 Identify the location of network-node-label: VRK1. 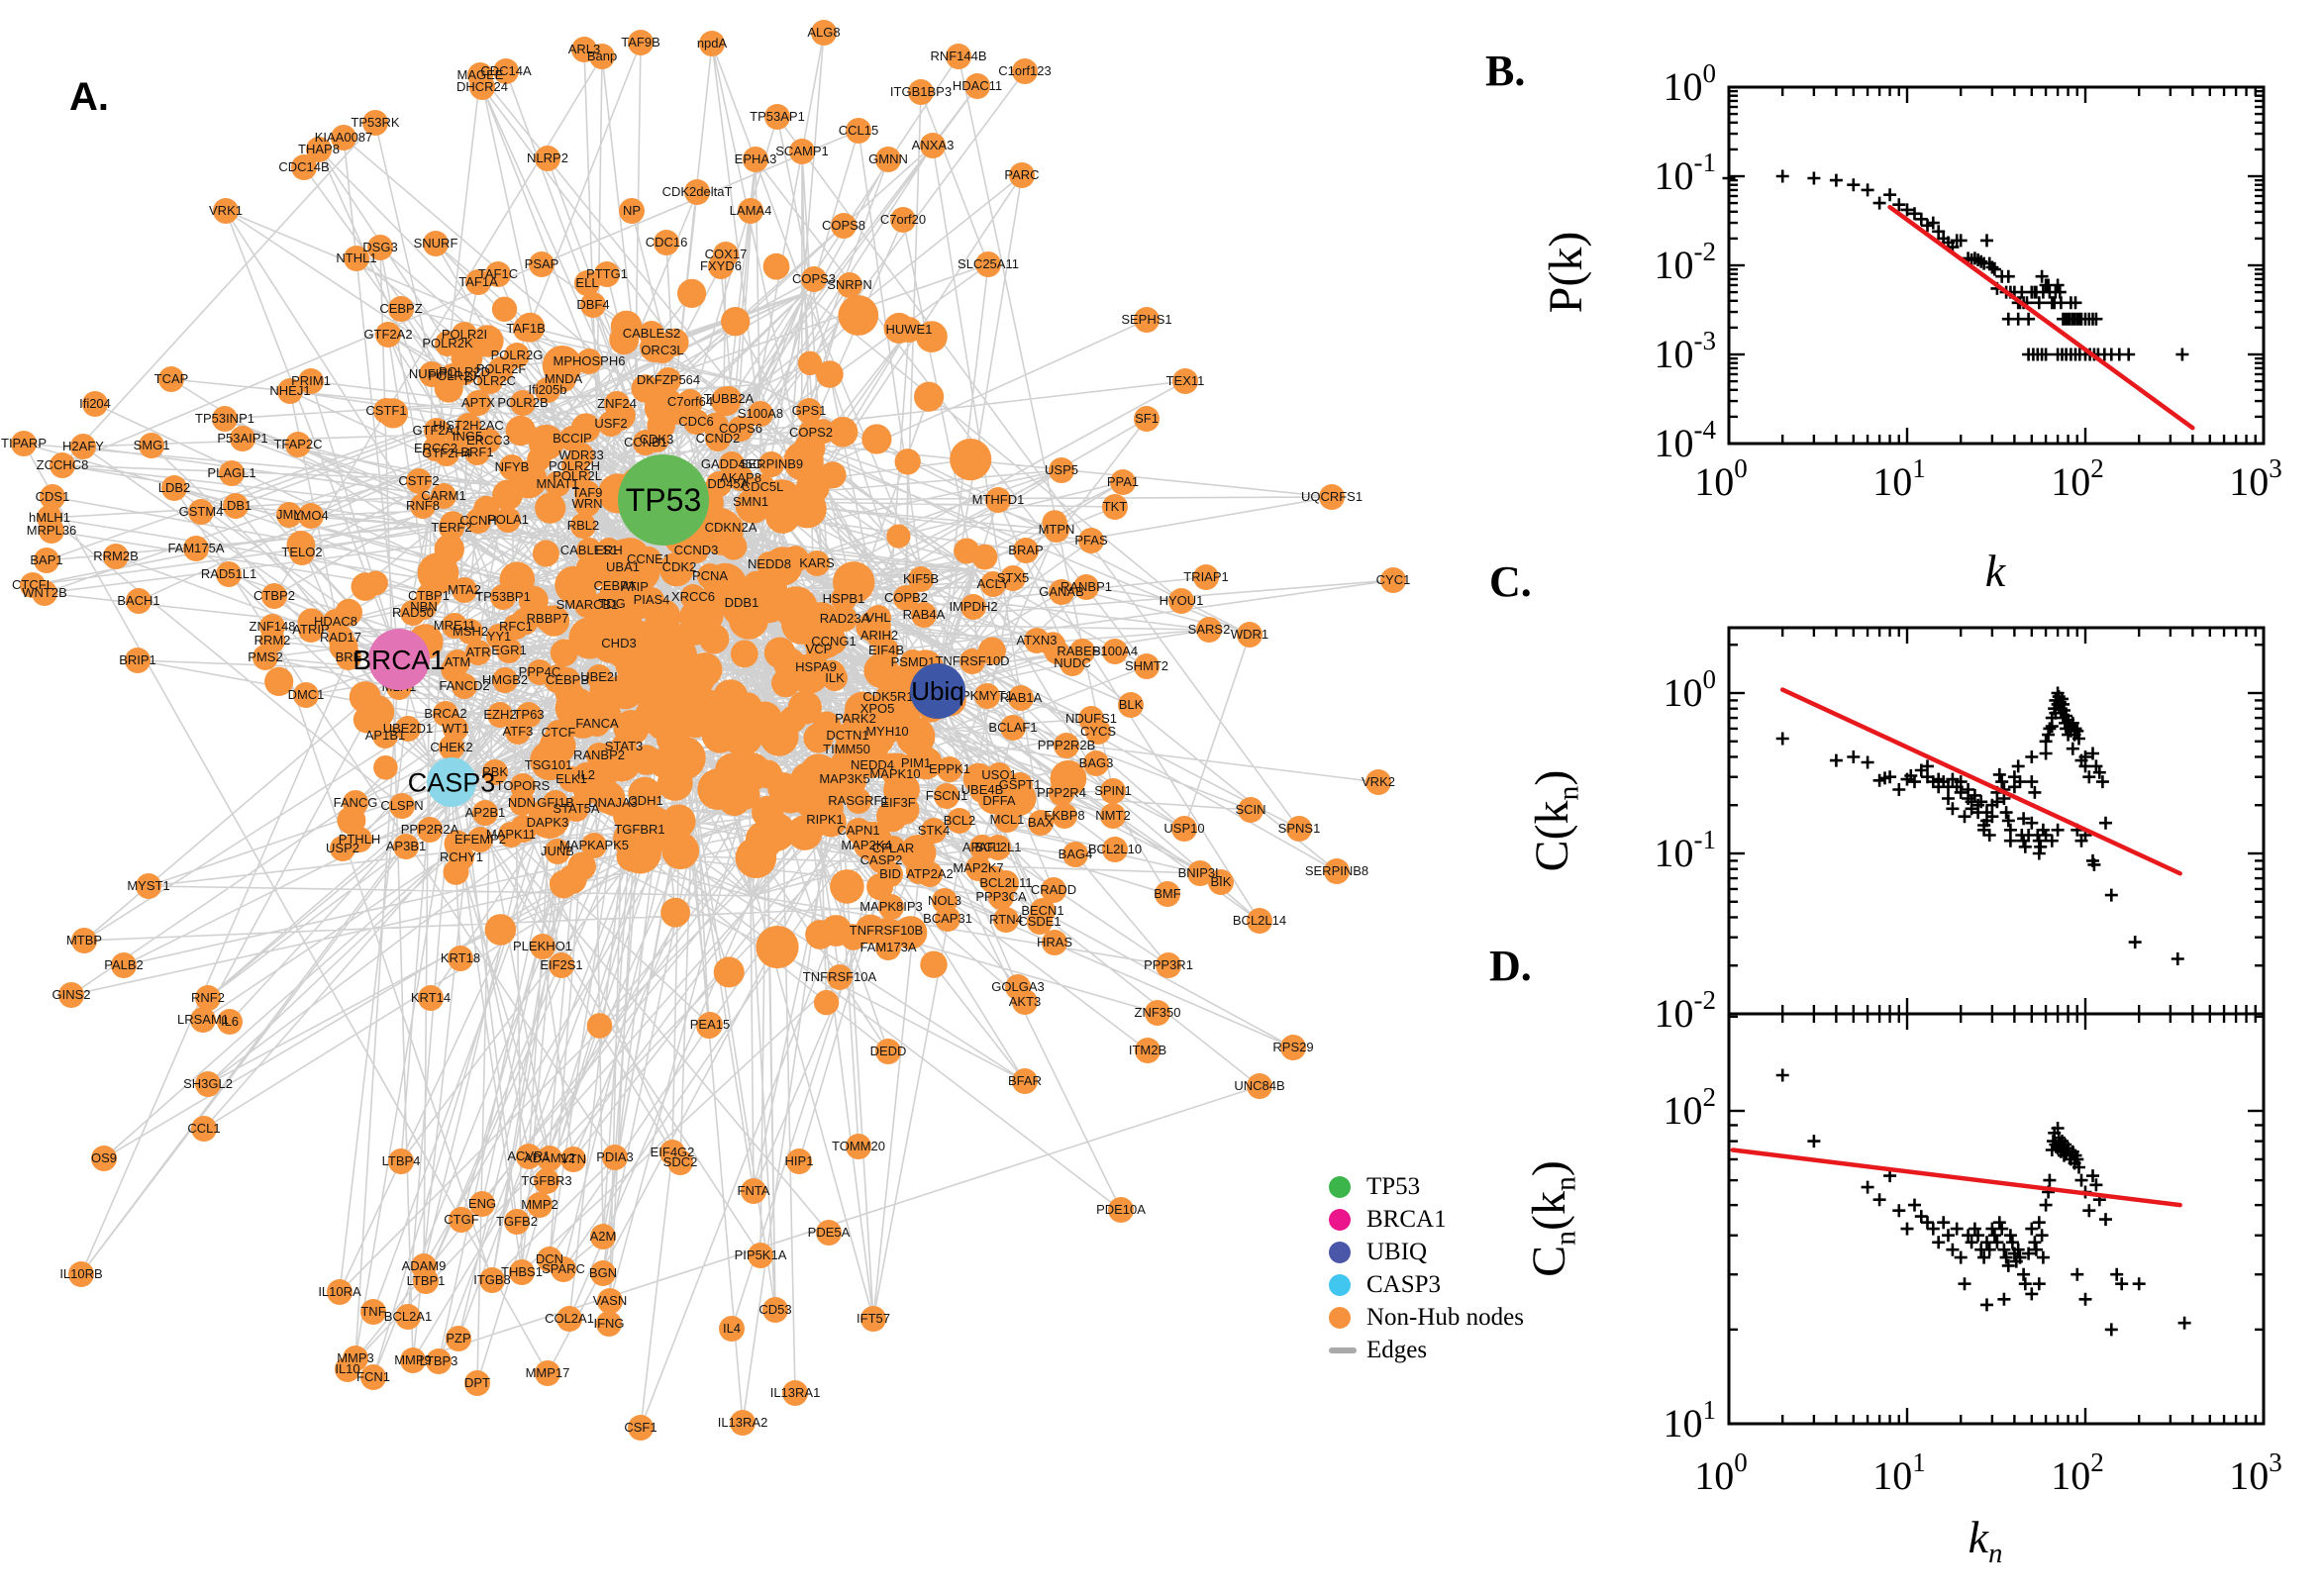
(226, 210).